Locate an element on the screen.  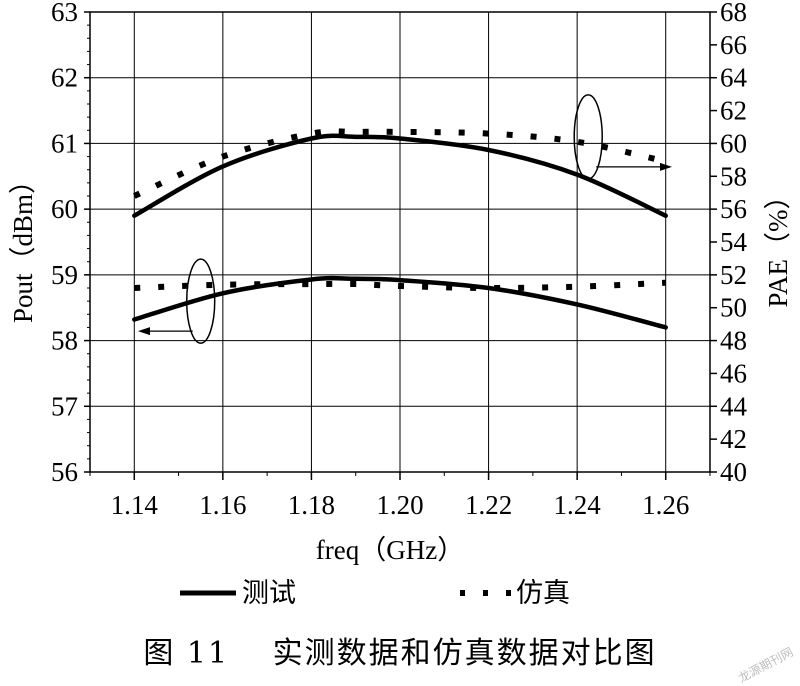
y2-tick-label: 48 is located at coordinates (733, 341).